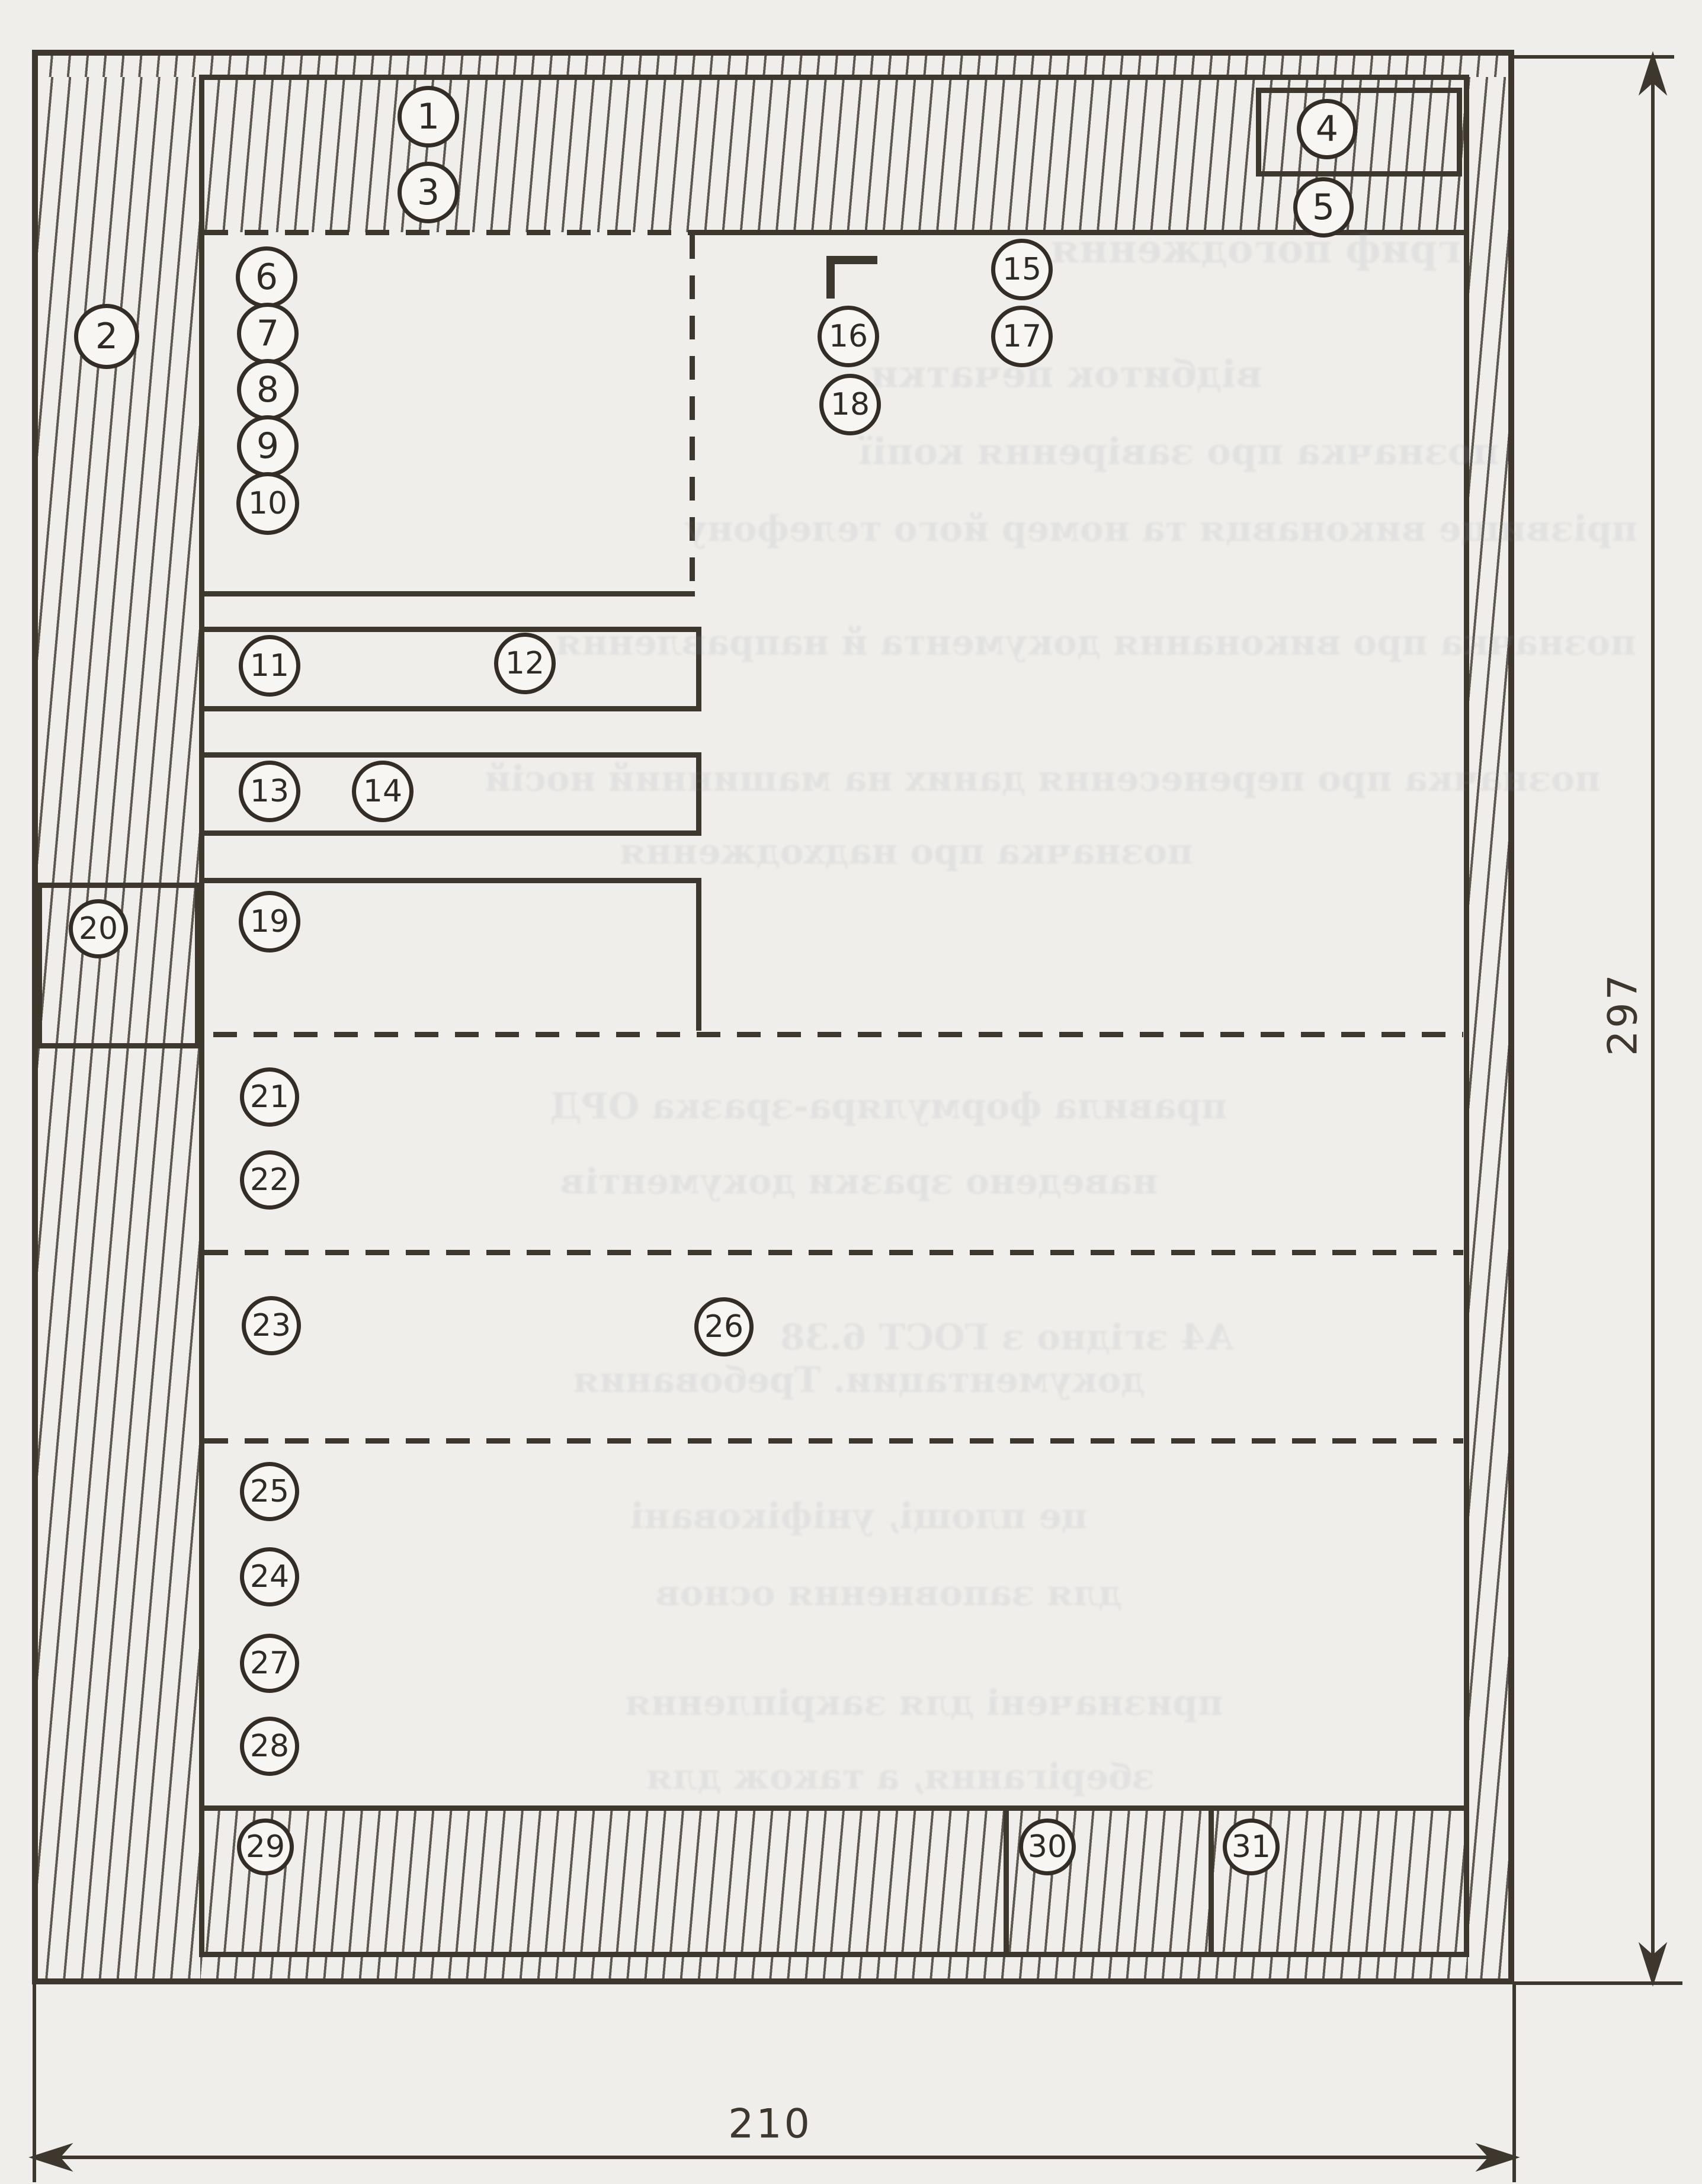  Describe the element at coordinates (450, 593) in the screenshot. I see `left-zone-bottom-line` at that location.